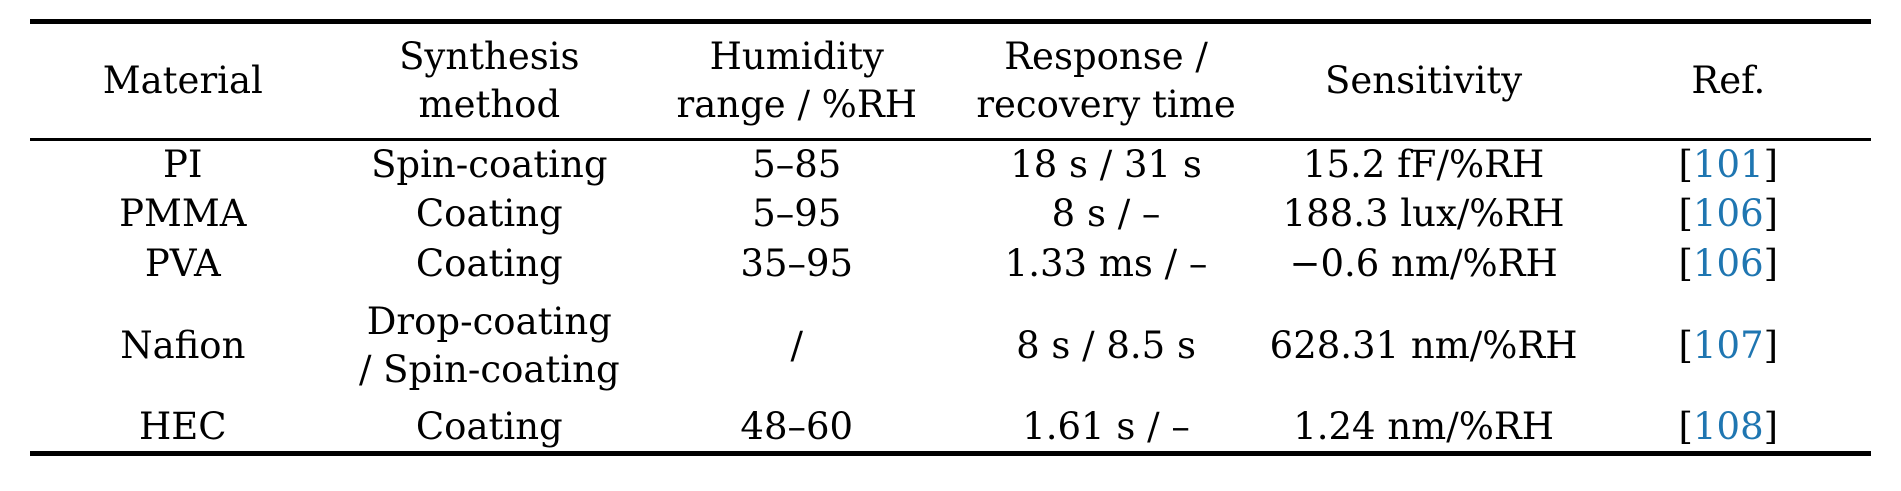 The width and height of the screenshot is (1901, 491). Describe the element at coordinates (183, 426) in the screenshot. I see `cell-material: HEC` at that location.